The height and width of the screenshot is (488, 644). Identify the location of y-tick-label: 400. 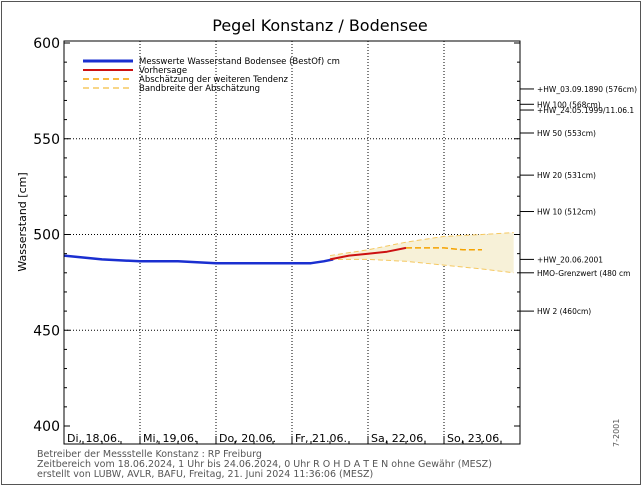
(46, 427).